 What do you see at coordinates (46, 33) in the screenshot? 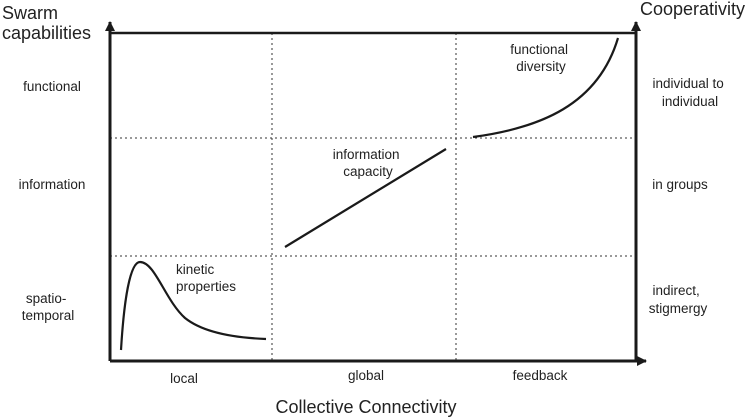
I see `y-title-left-line-2: capabilities` at bounding box center [46, 33].